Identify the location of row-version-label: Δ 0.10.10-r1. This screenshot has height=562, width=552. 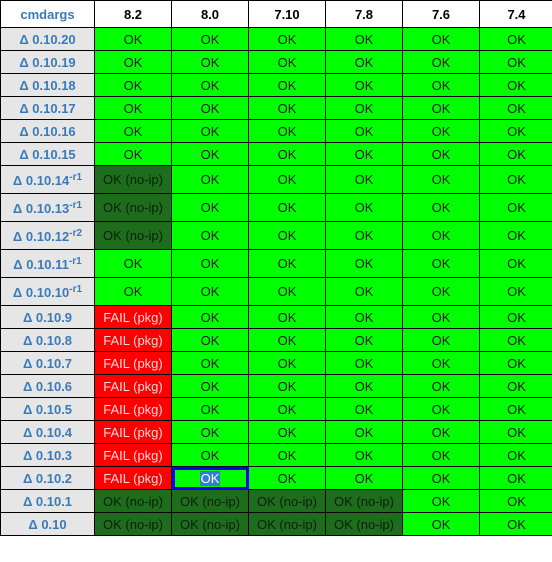
(47, 291).